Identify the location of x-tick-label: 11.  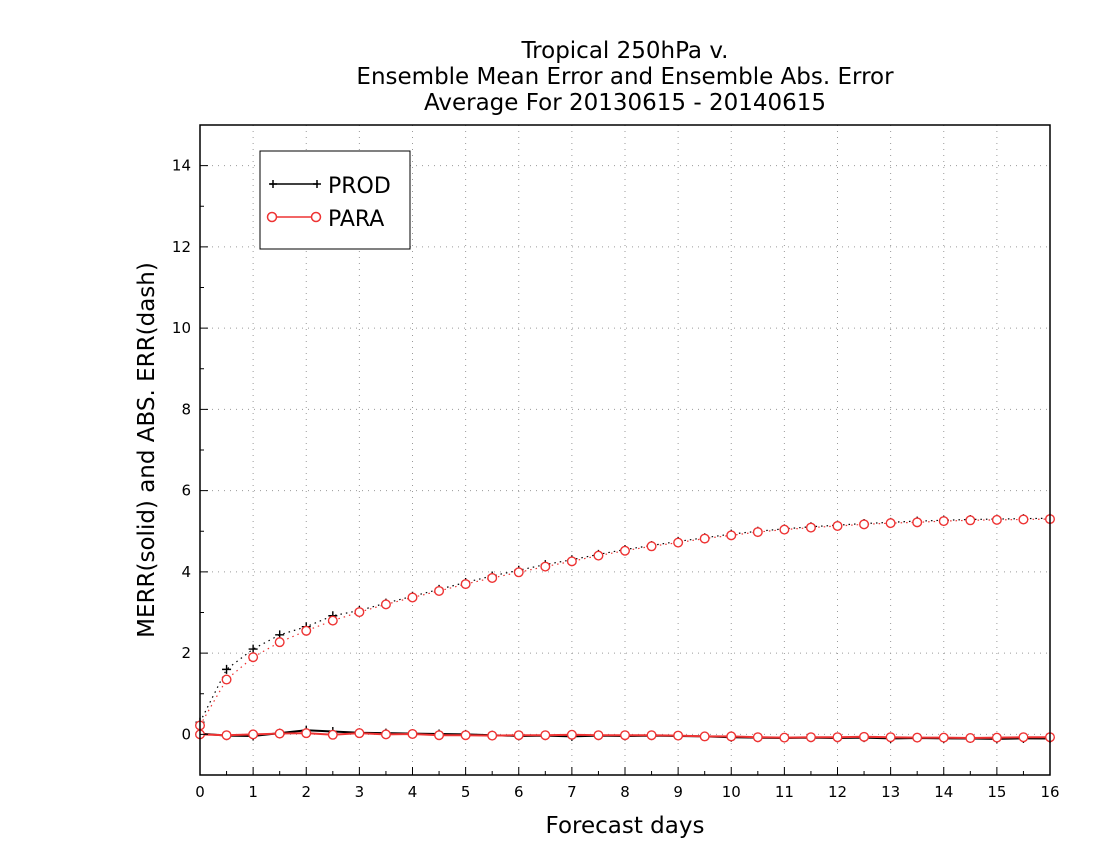
(784, 792).